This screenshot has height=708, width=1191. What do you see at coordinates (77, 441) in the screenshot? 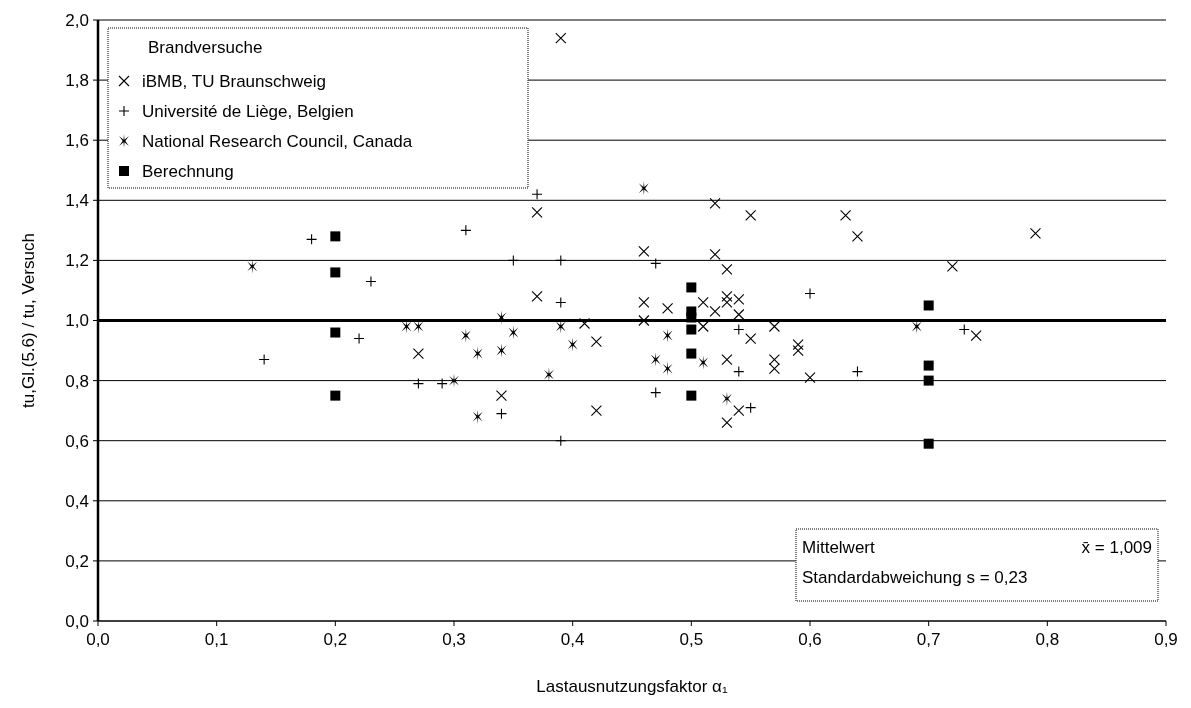
I see `y-tick-label: 0,6` at bounding box center [77, 441].